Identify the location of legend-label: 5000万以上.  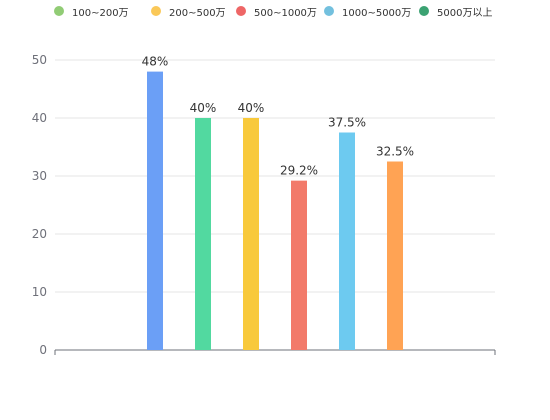
(465, 13).